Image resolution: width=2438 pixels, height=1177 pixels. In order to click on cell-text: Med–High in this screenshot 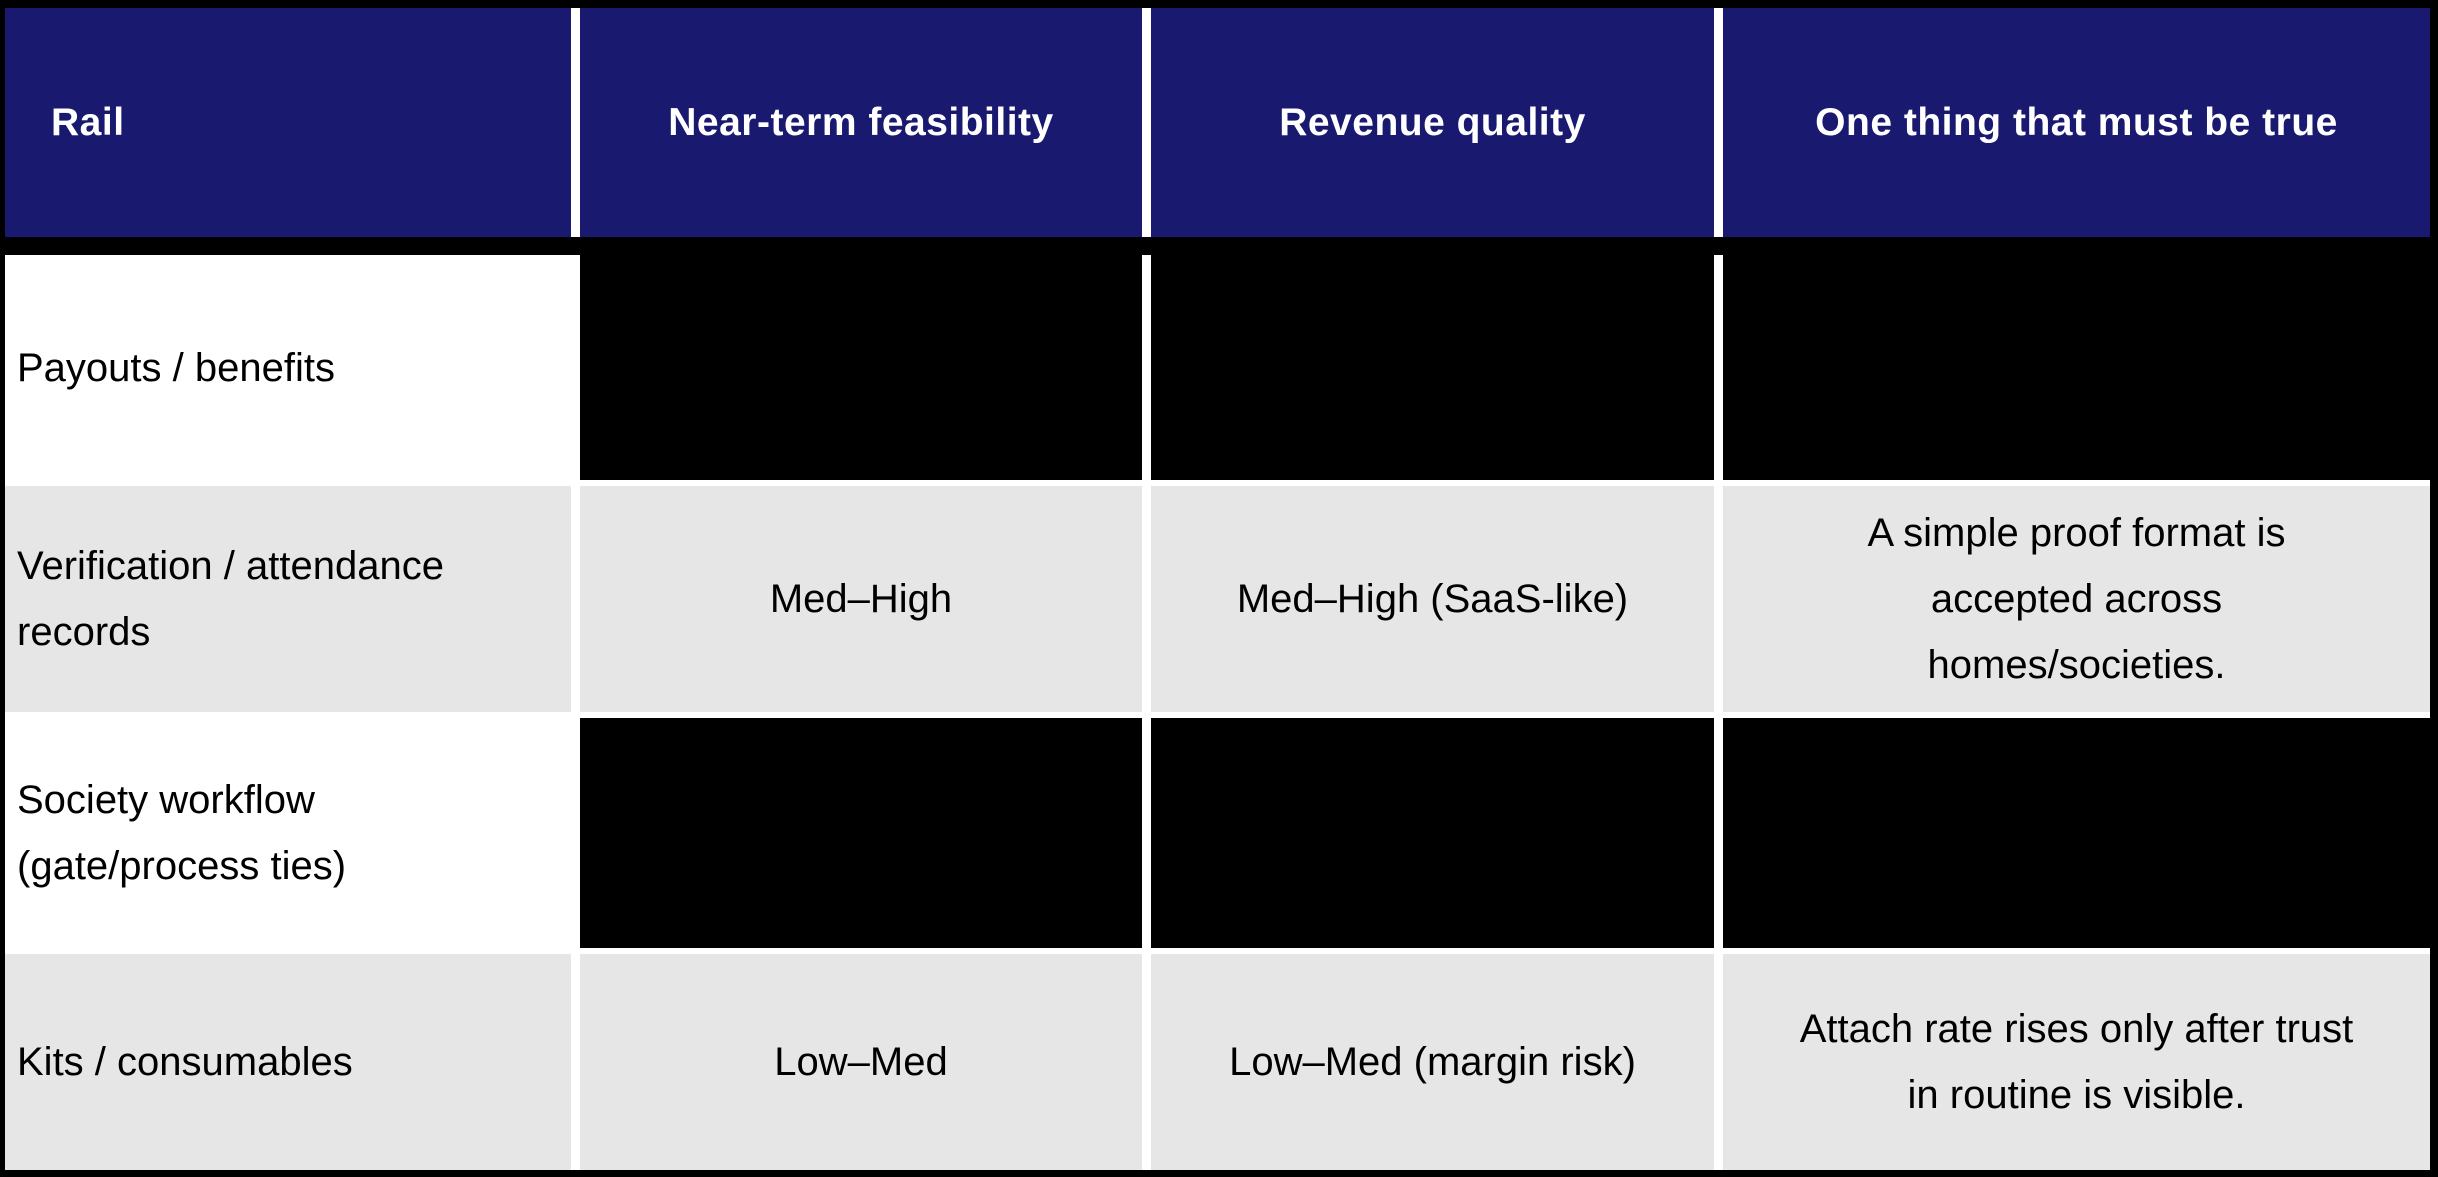, I will do `click(861, 599)`.